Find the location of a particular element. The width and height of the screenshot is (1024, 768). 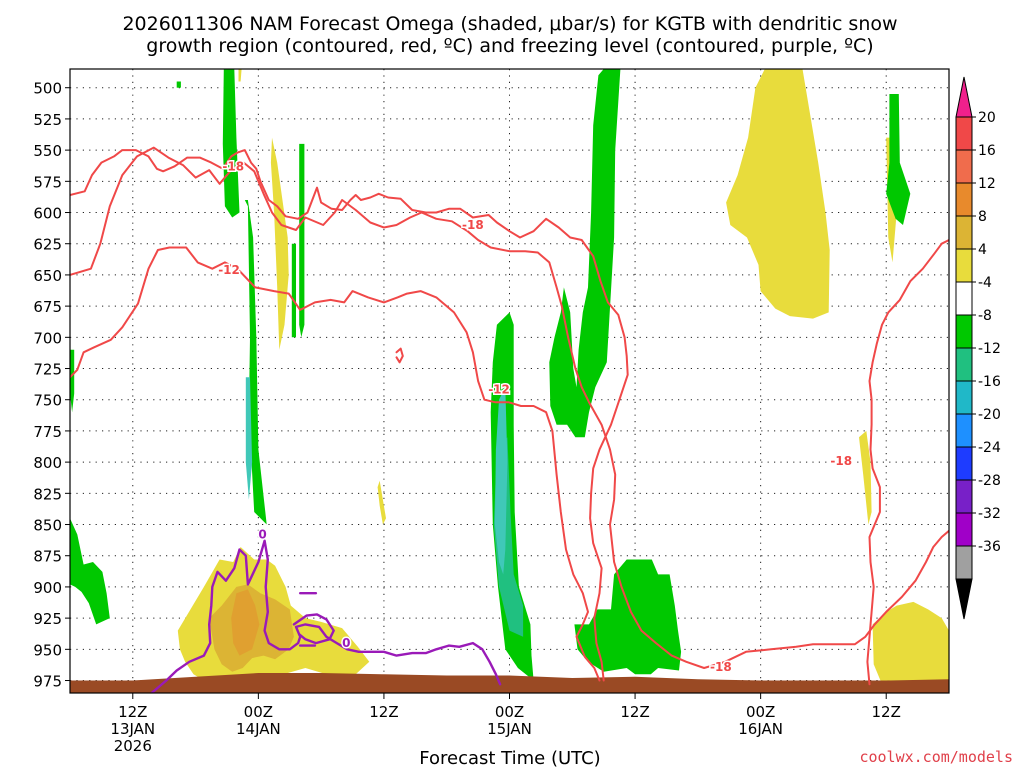

y-tick-label: 500 is located at coordinates (47, 89).